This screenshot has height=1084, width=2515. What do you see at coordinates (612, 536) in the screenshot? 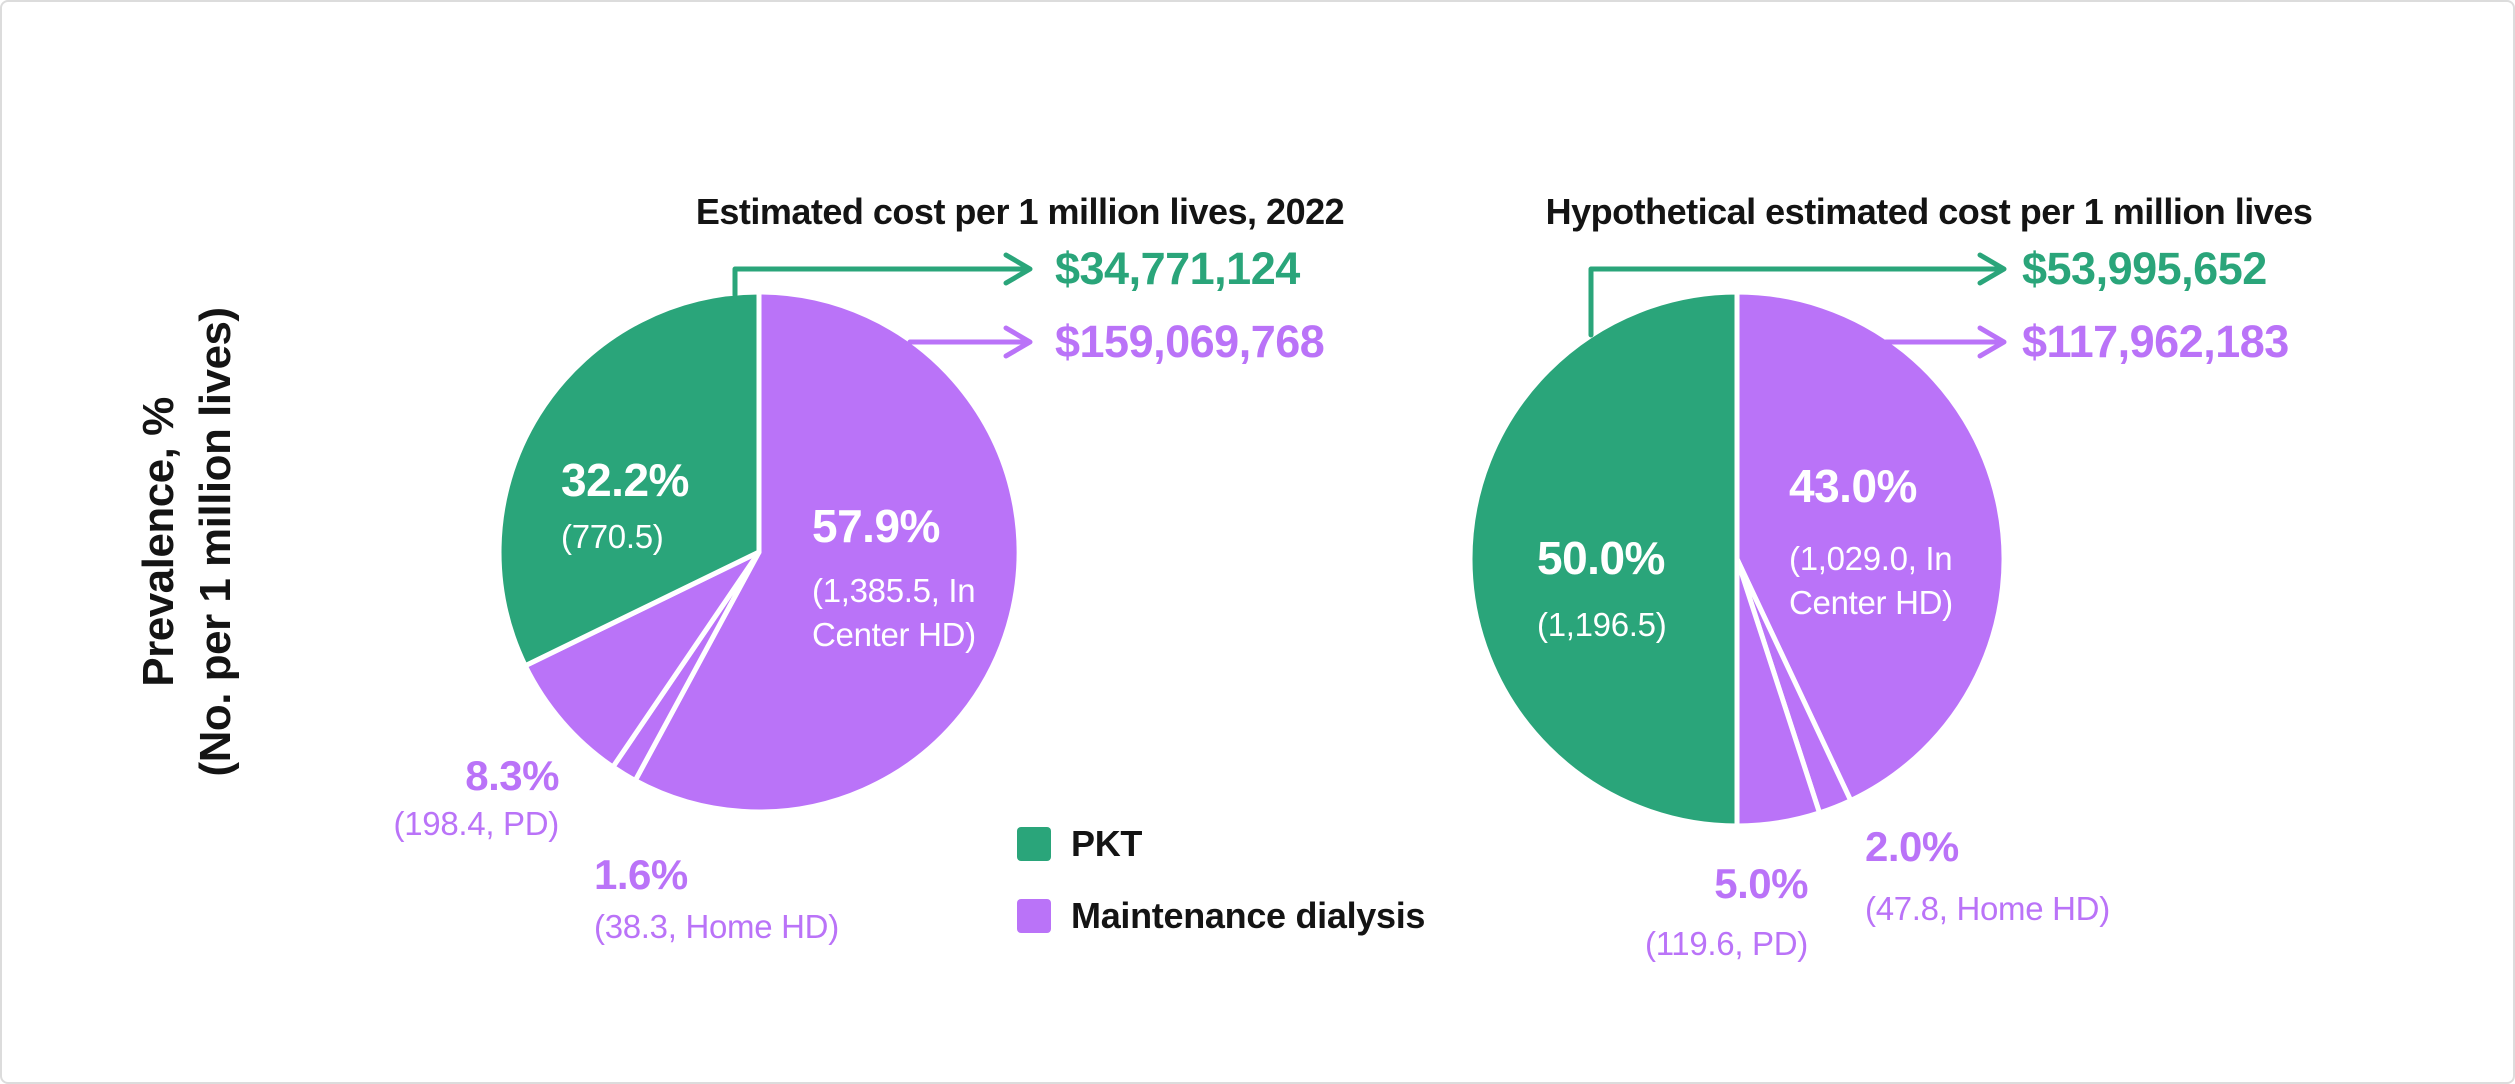
I see `slice-sub: (770.5)` at bounding box center [612, 536].